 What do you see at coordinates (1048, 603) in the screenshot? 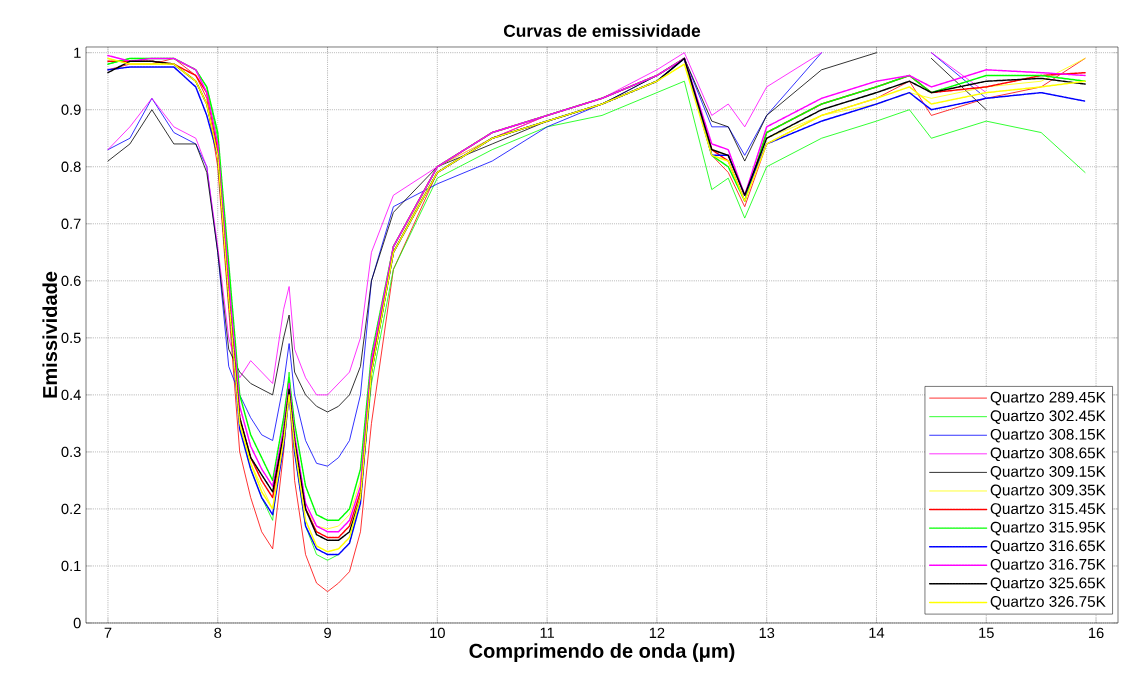
I see `legend-label: Quartzo 326.75K` at bounding box center [1048, 603].